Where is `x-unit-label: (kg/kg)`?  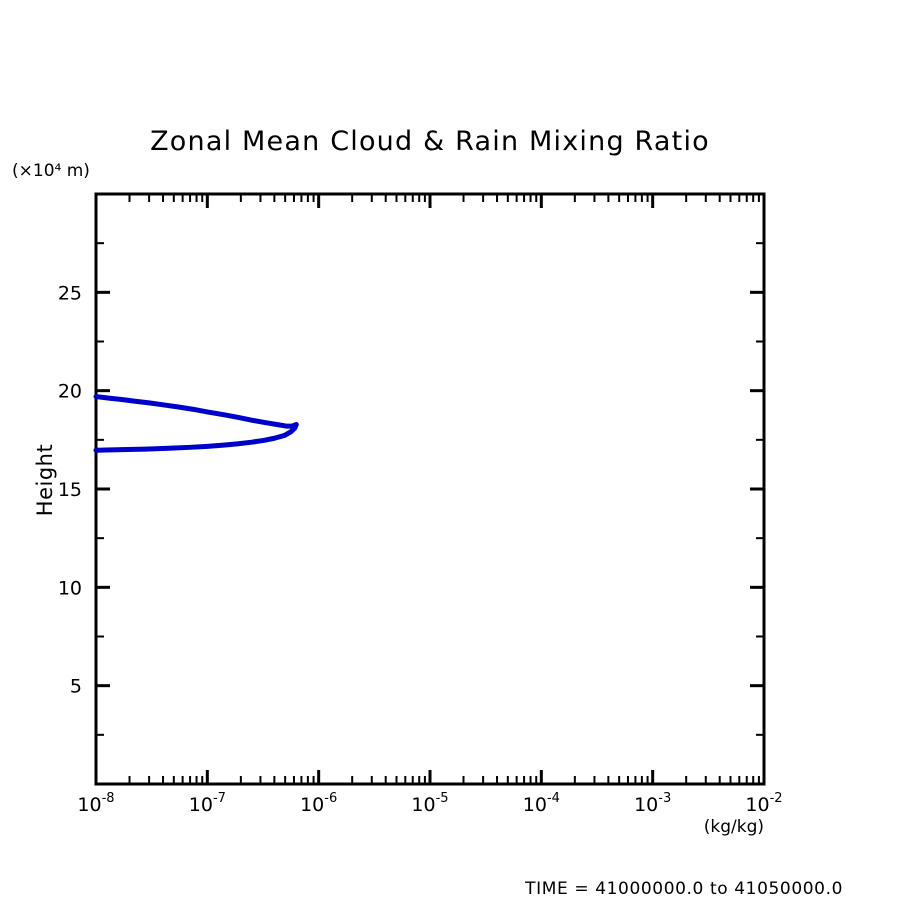 x-unit-label: (kg/kg) is located at coordinates (734, 827).